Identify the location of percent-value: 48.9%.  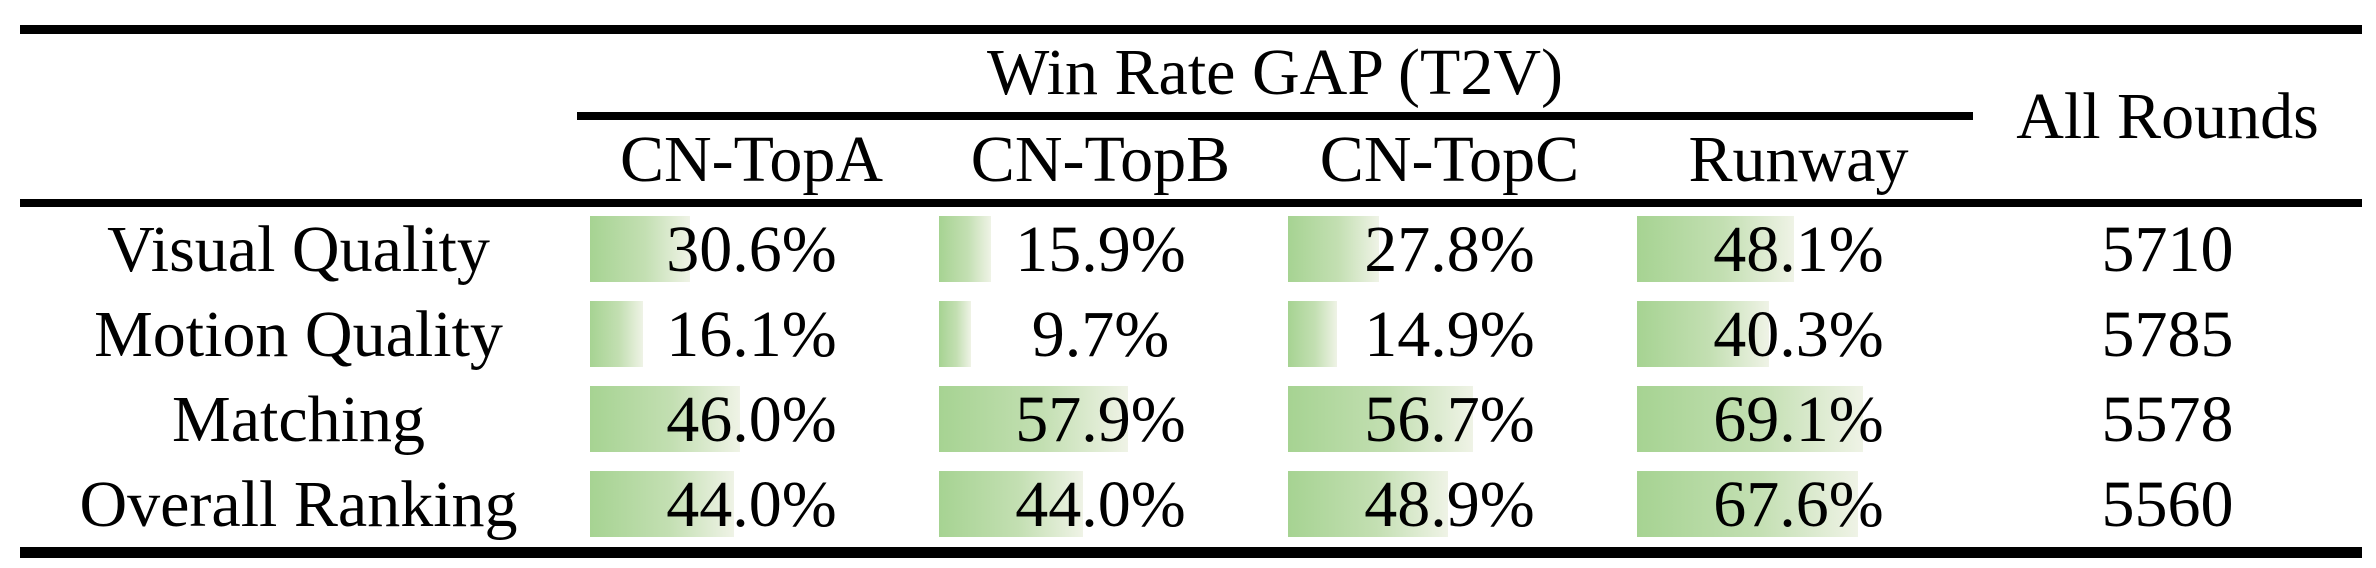
(1449, 504).